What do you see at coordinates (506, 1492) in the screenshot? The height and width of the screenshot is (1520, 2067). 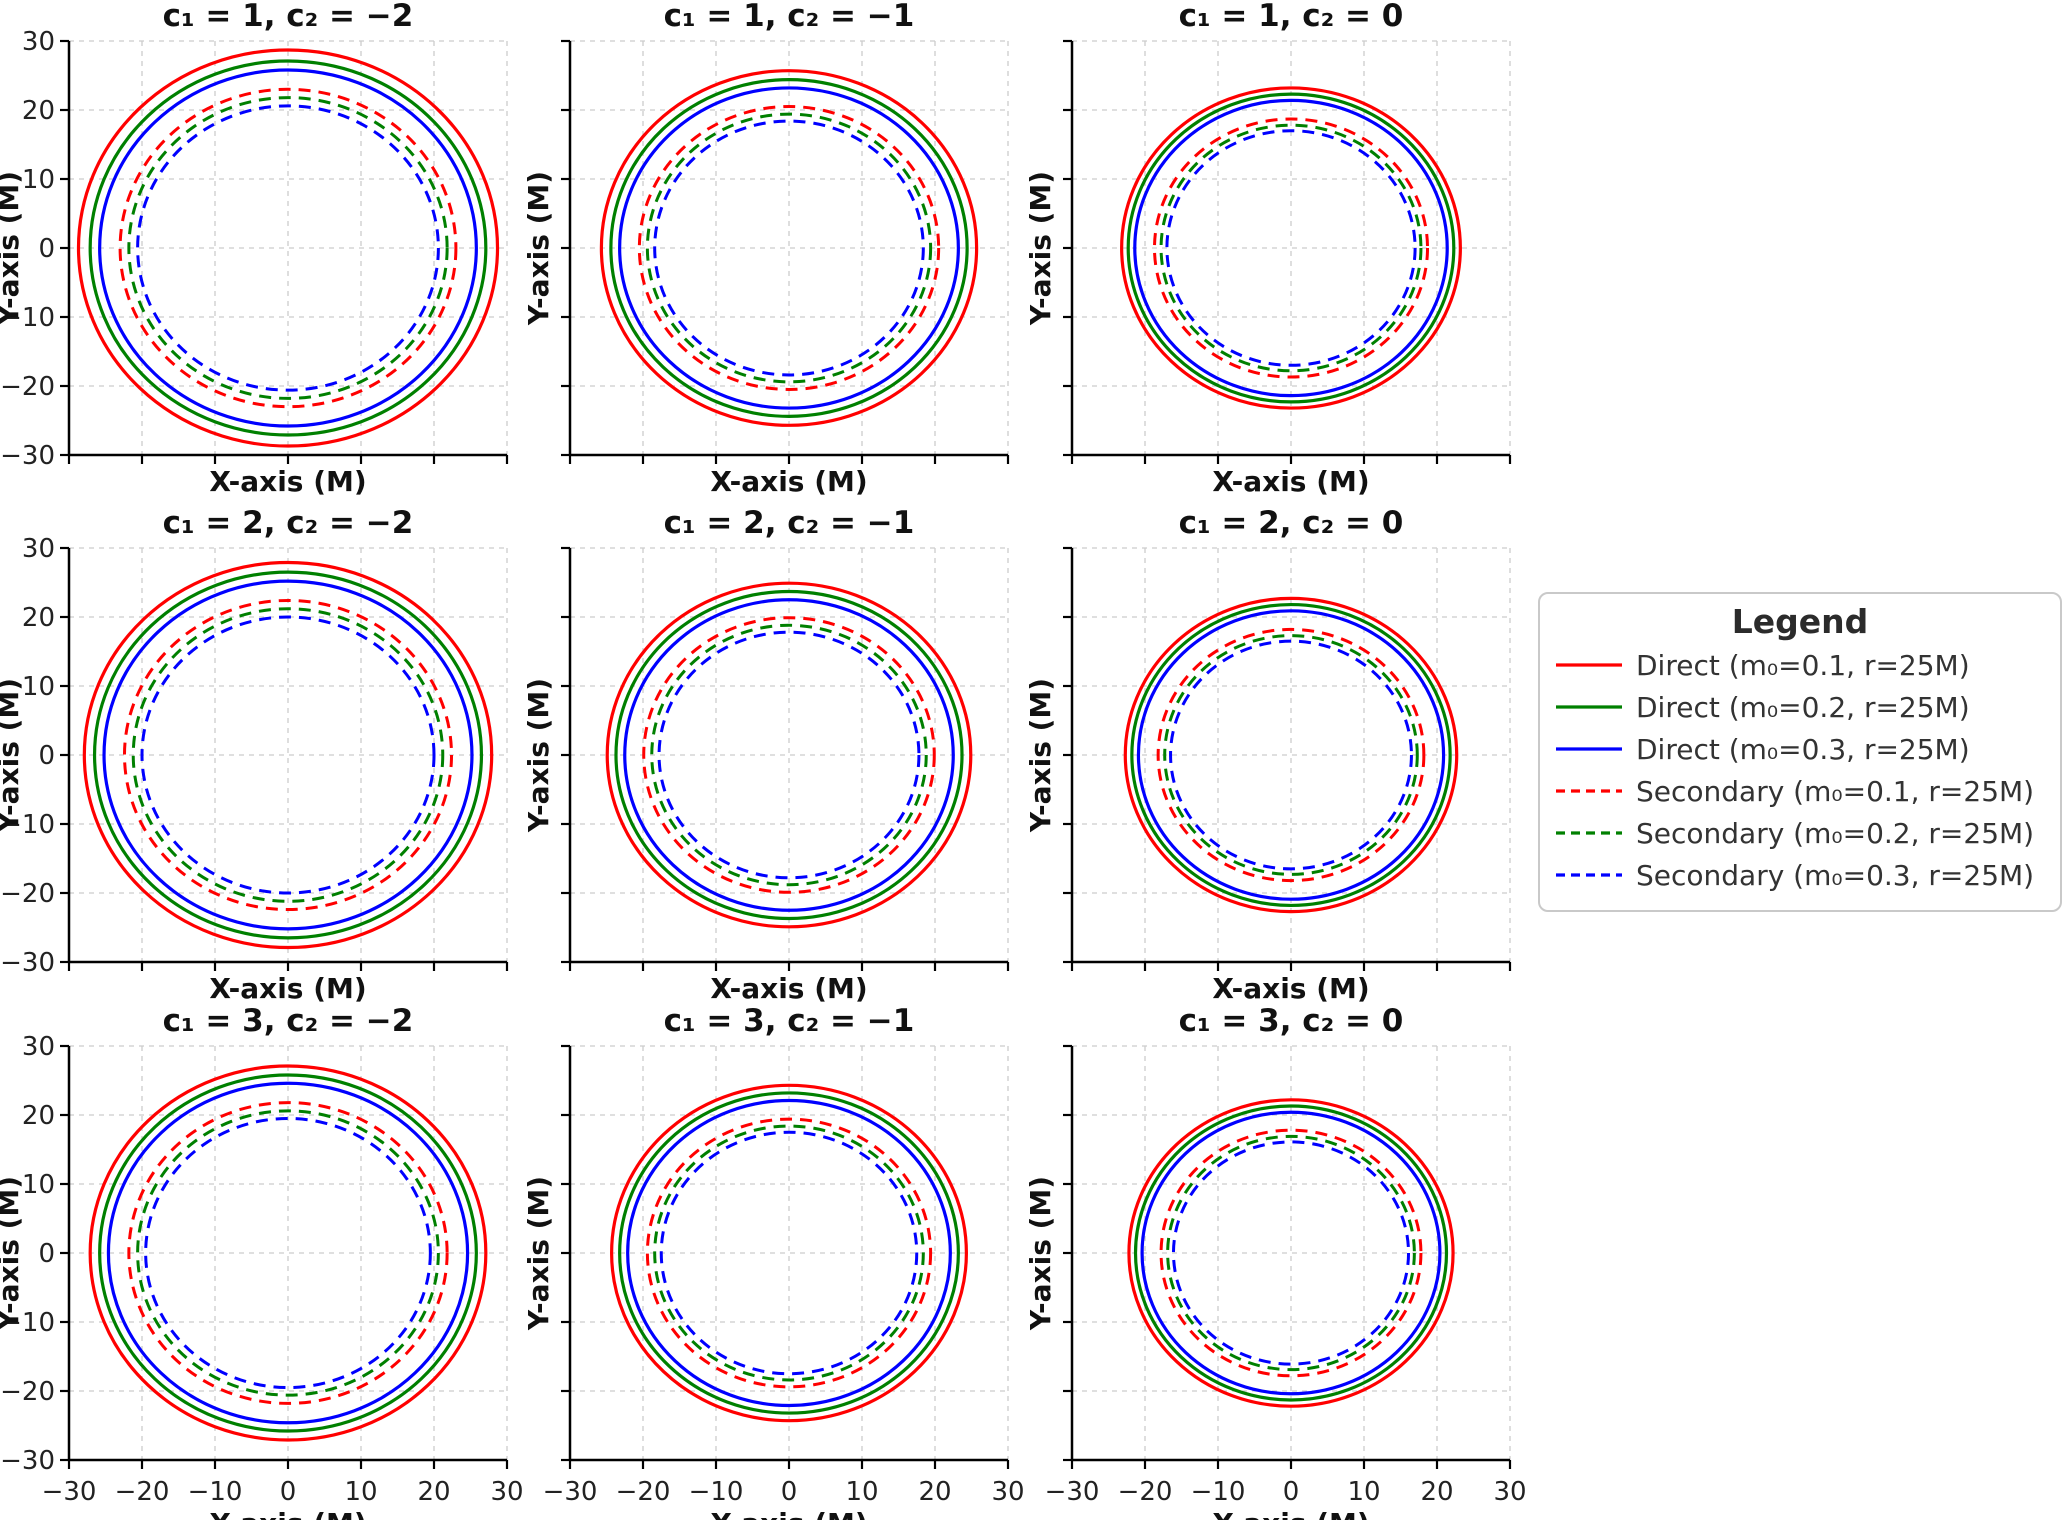 I see `x-tick-label: 30` at bounding box center [506, 1492].